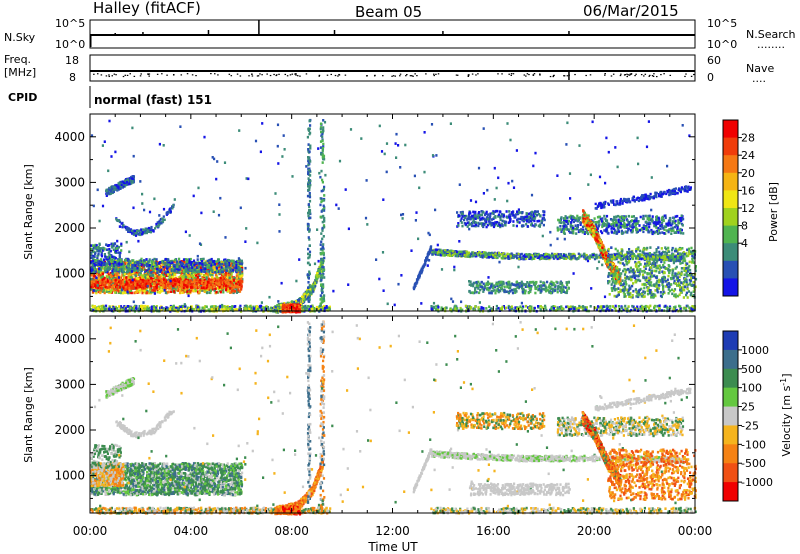 The height and width of the screenshot is (554, 800). What do you see at coordinates (72, 77) in the screenshot?
I see `freq-tick-bottom: 8` at bounding box center [72, 77].